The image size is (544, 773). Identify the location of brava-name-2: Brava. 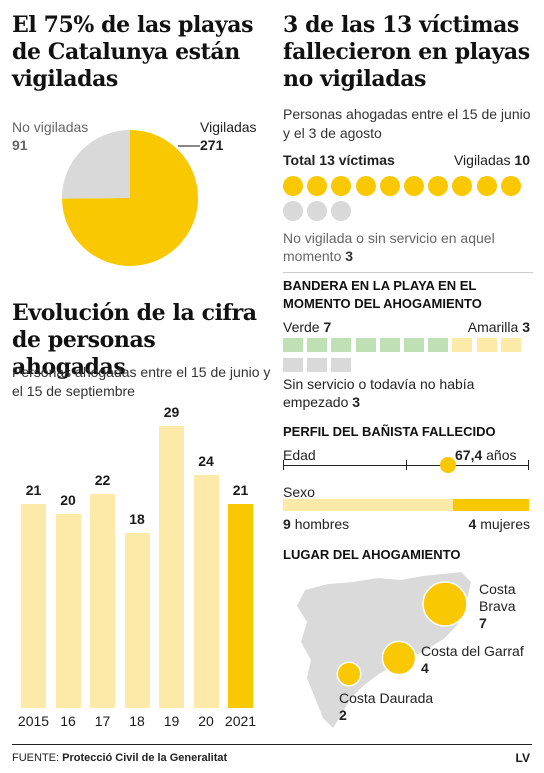
(497, 606).